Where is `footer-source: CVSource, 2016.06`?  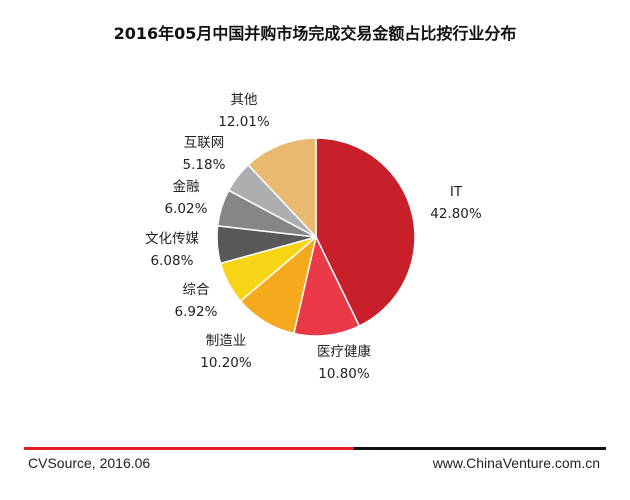
footer-source: CVSource, 2016.06 is located at coordinates (89, 463).